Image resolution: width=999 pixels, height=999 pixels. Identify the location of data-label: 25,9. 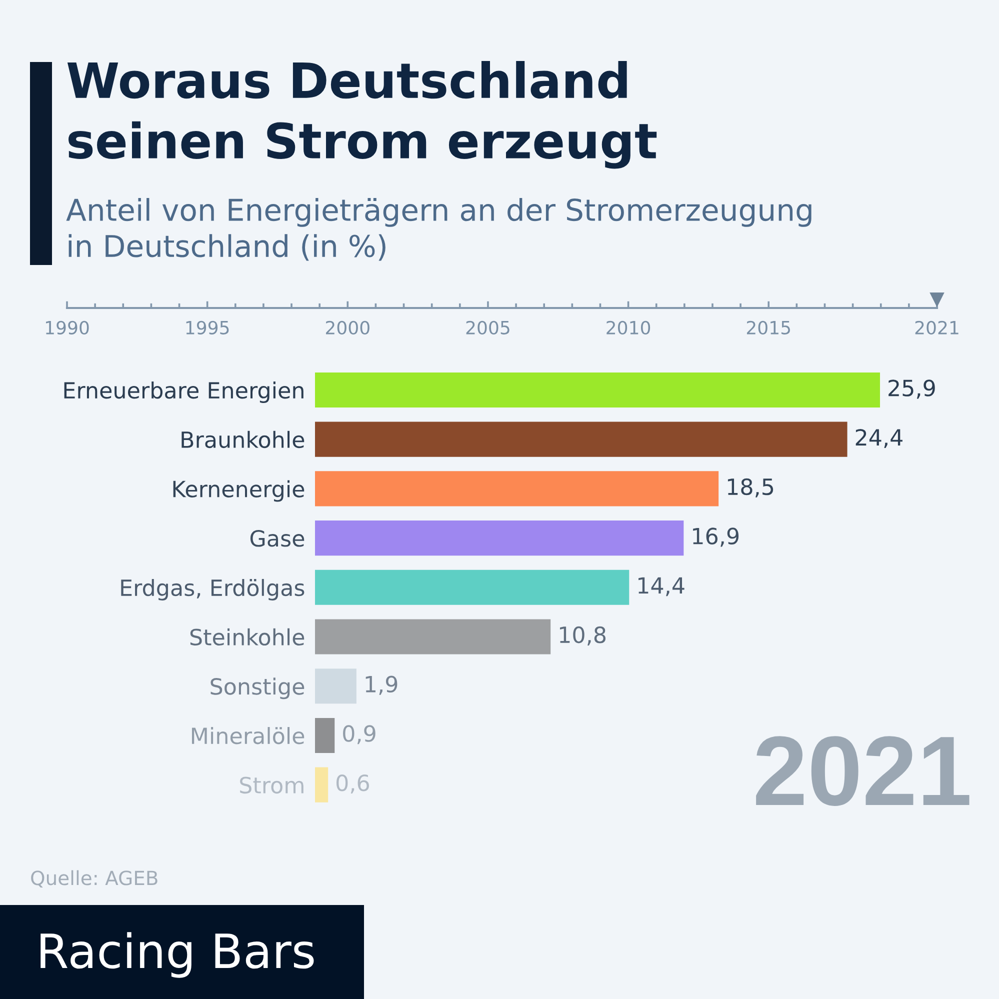
(911, 389).